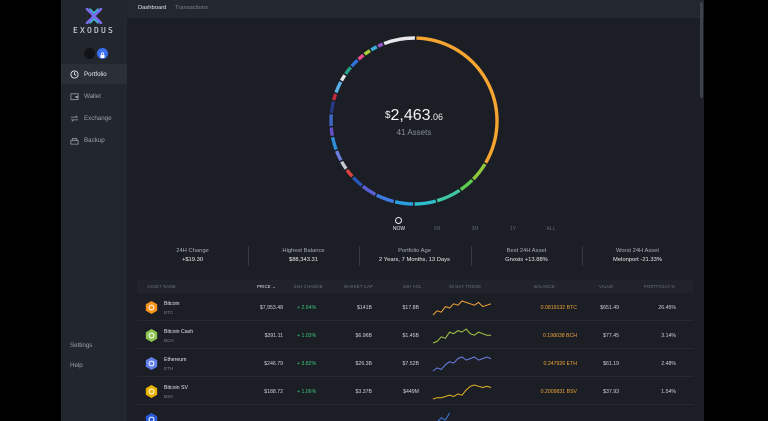 Image resolution: width=768 pixels, height=421 pixels. Describe the element at coordinates (415, 413) in the screenshot. I see `table-row` at that location.